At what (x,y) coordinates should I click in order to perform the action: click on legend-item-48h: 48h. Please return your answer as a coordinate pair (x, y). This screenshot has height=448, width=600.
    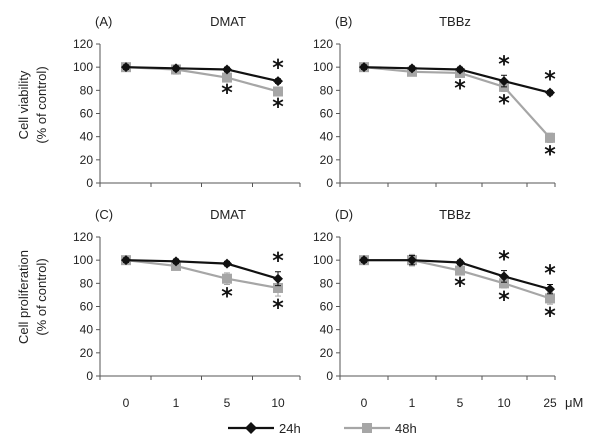
    Looking at the image, I should click on (380, 428).